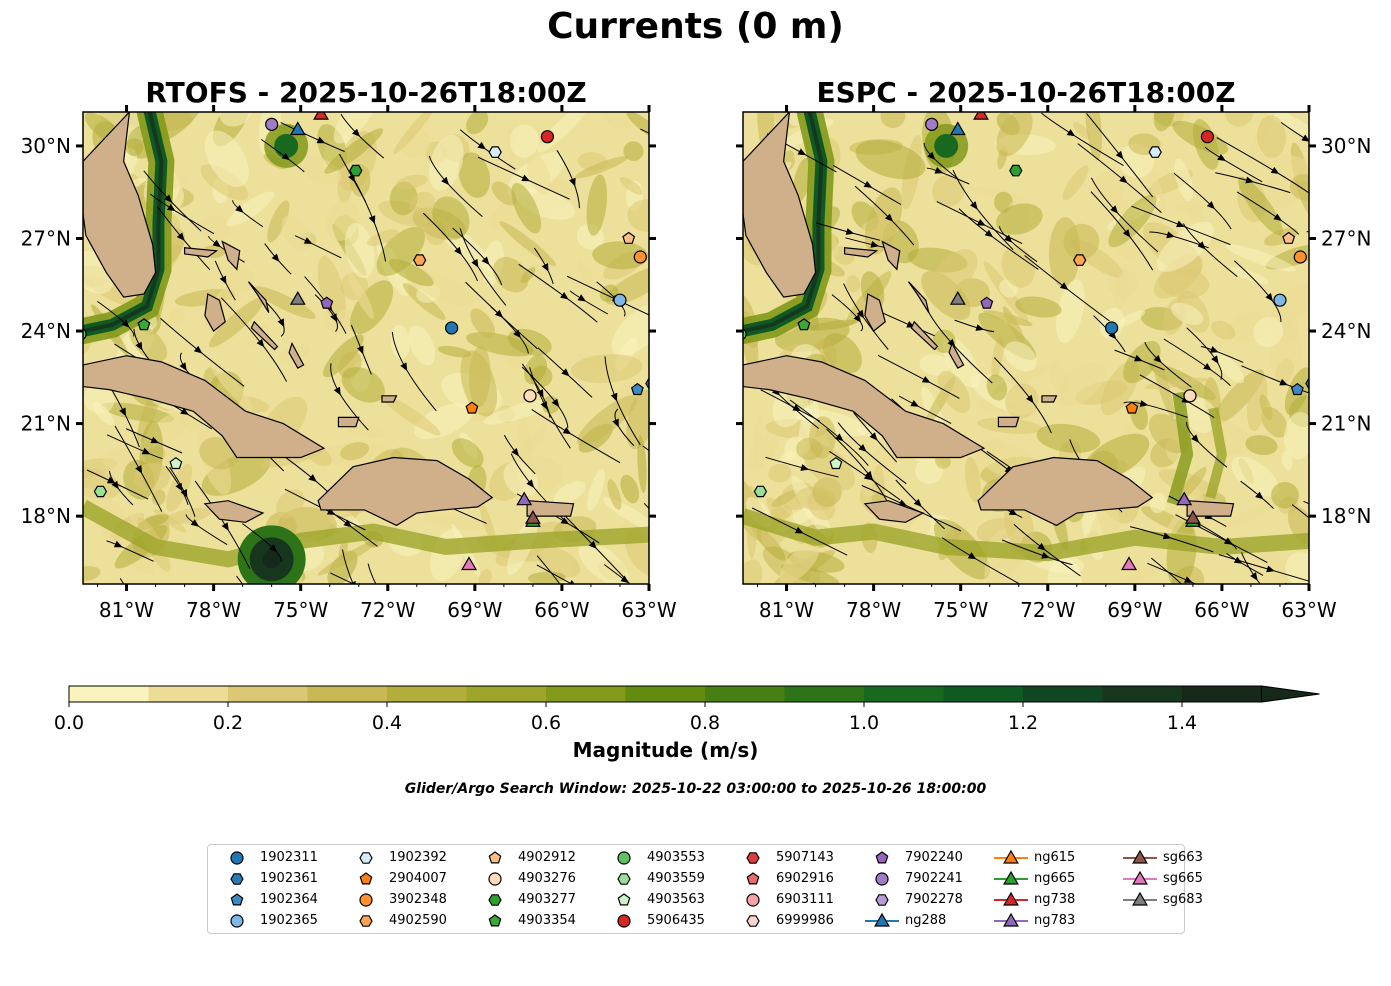 The image size is (1391, 986). What do you see at coordinates (547, 857) in the screenshot?
I see `legend-label: 4902912` at bounding box center [547, 857].